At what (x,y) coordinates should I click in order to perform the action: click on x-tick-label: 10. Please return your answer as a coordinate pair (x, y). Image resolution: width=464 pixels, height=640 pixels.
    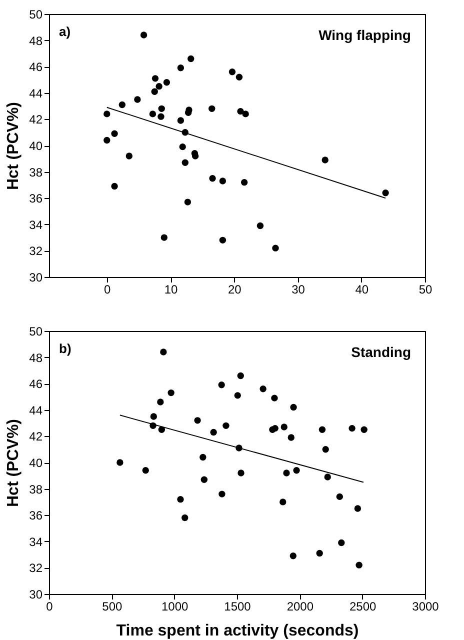
    Looking at the image, I should click on (171, 289).